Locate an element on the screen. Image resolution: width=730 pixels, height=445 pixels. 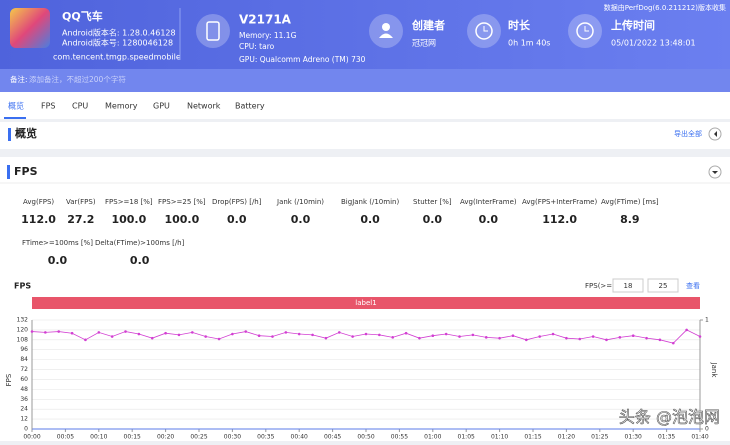
y-axis-label: FPS is located at coordinates (9, 379).